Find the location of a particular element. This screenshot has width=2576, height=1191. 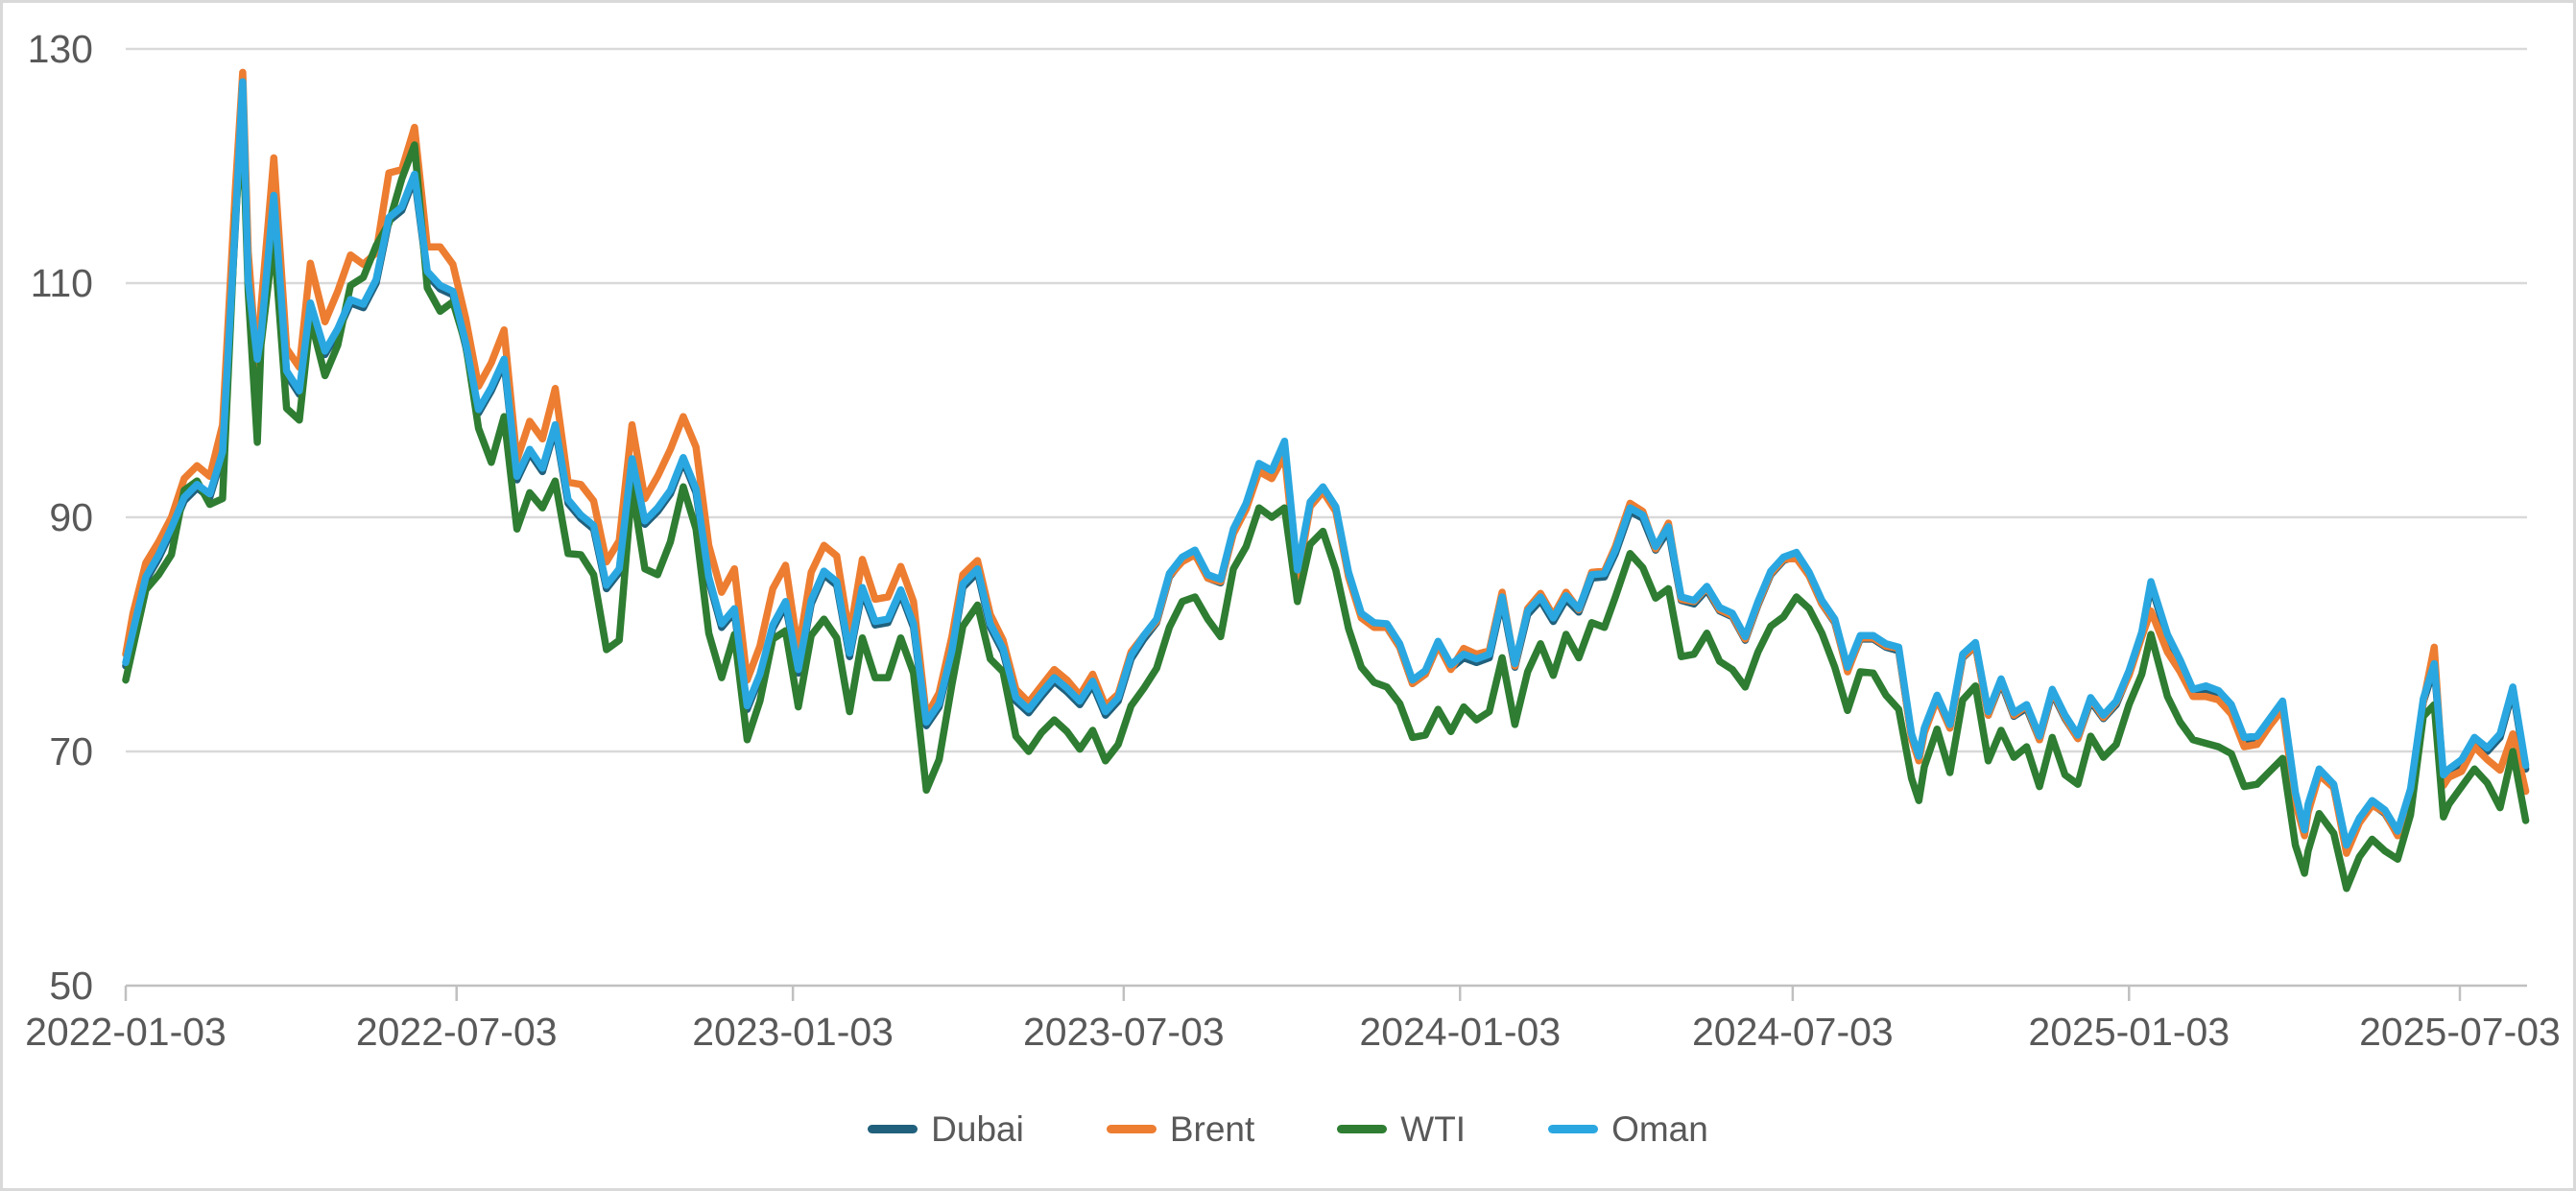

y-axis-tick-label: 130 is located at coordinates (60, 49).